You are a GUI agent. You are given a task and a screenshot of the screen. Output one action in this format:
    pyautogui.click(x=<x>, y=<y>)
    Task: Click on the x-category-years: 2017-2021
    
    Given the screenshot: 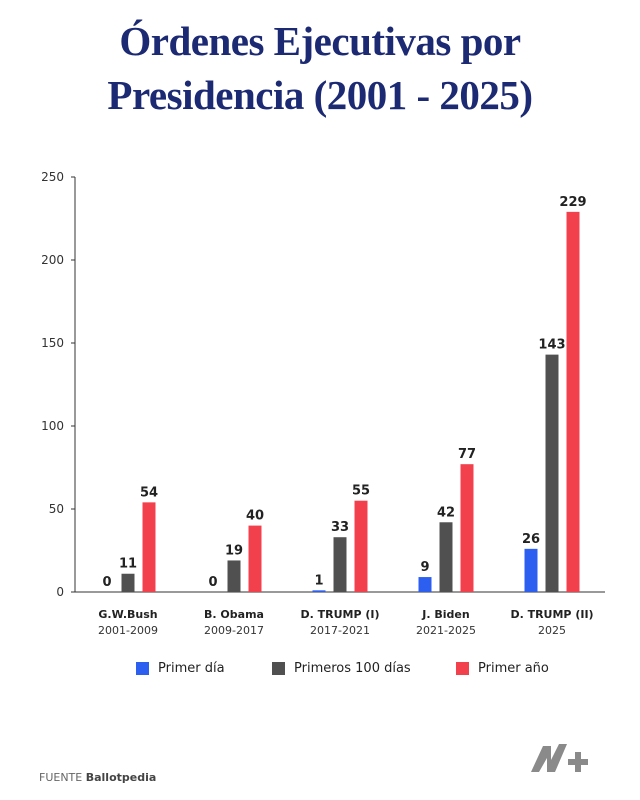 What is the action you would take?
    pyautogui.click(x=340, y=630)
    